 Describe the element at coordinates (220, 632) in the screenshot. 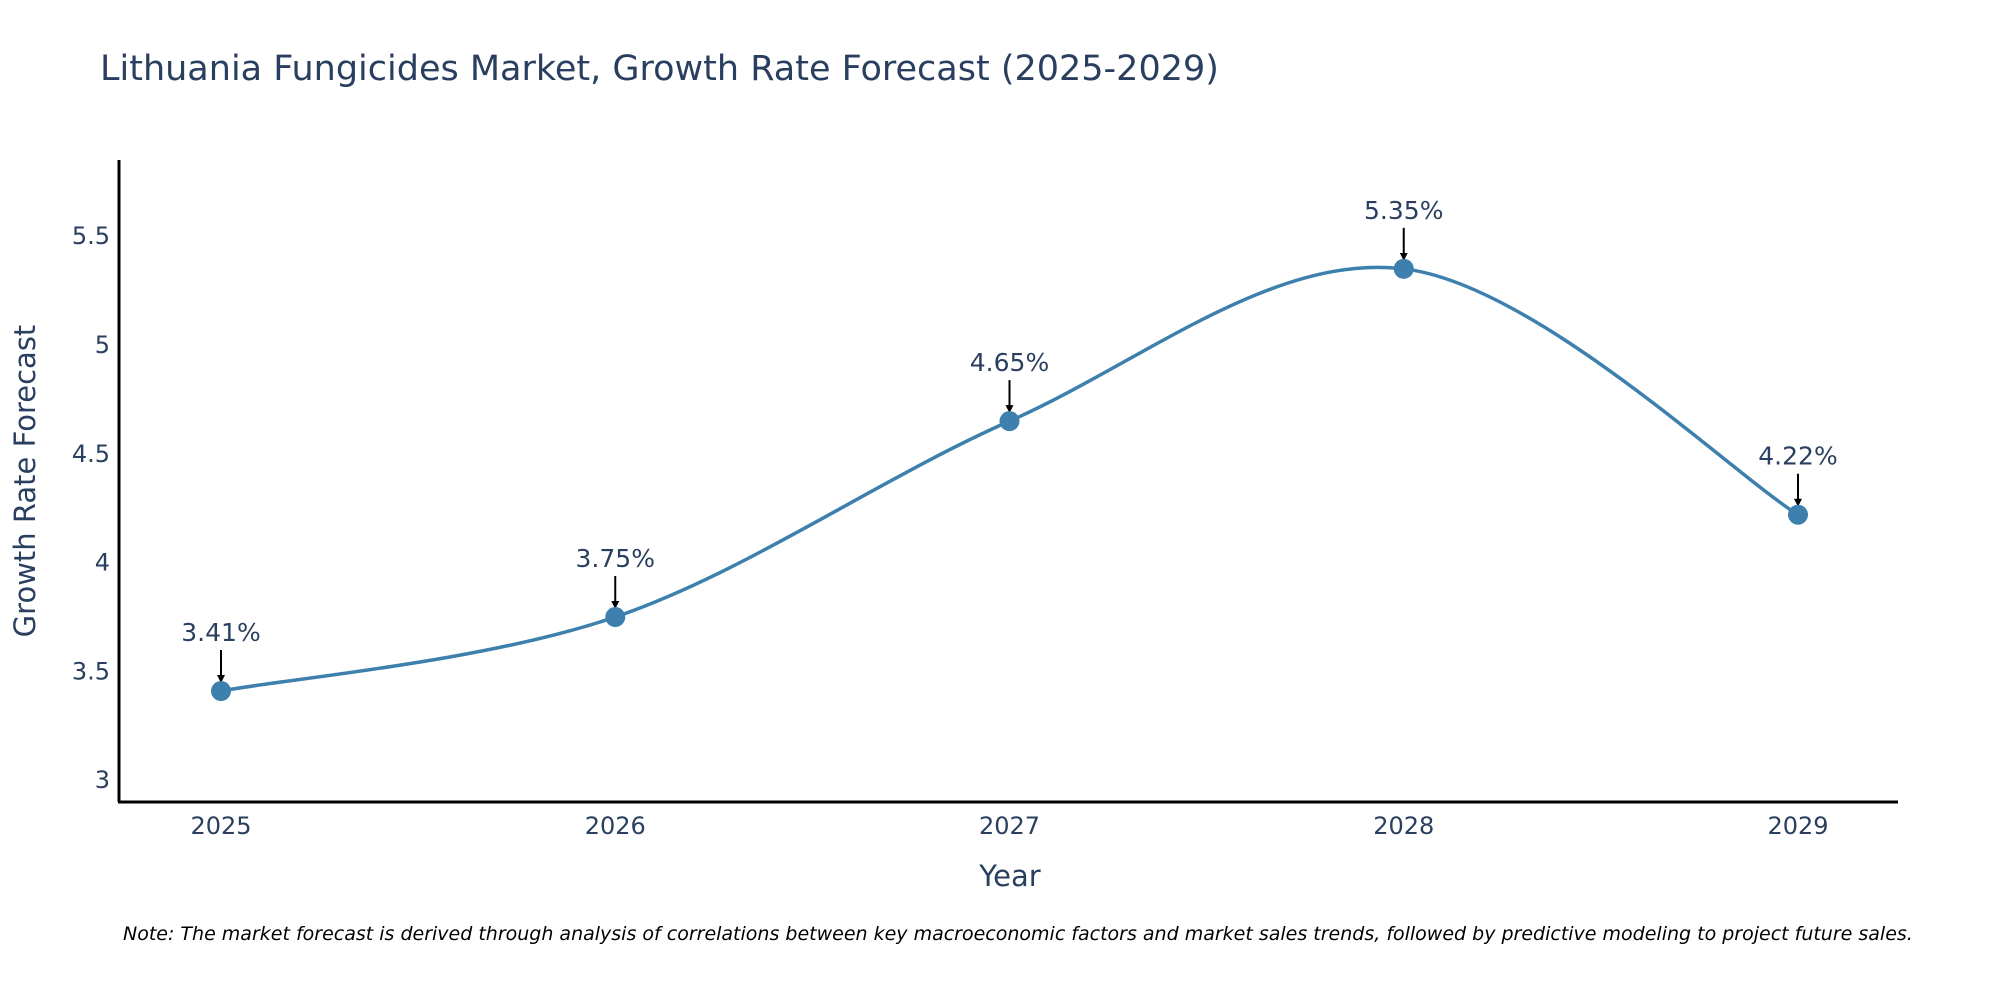

I see `data-label: 3.41%` at that location.